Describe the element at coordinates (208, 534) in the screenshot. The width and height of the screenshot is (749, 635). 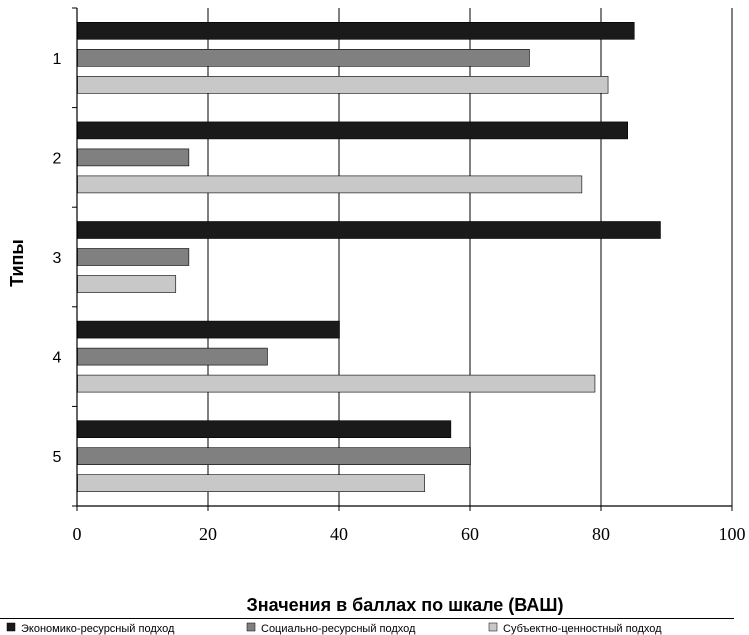
I see `x-tick-label: 20` at that location.